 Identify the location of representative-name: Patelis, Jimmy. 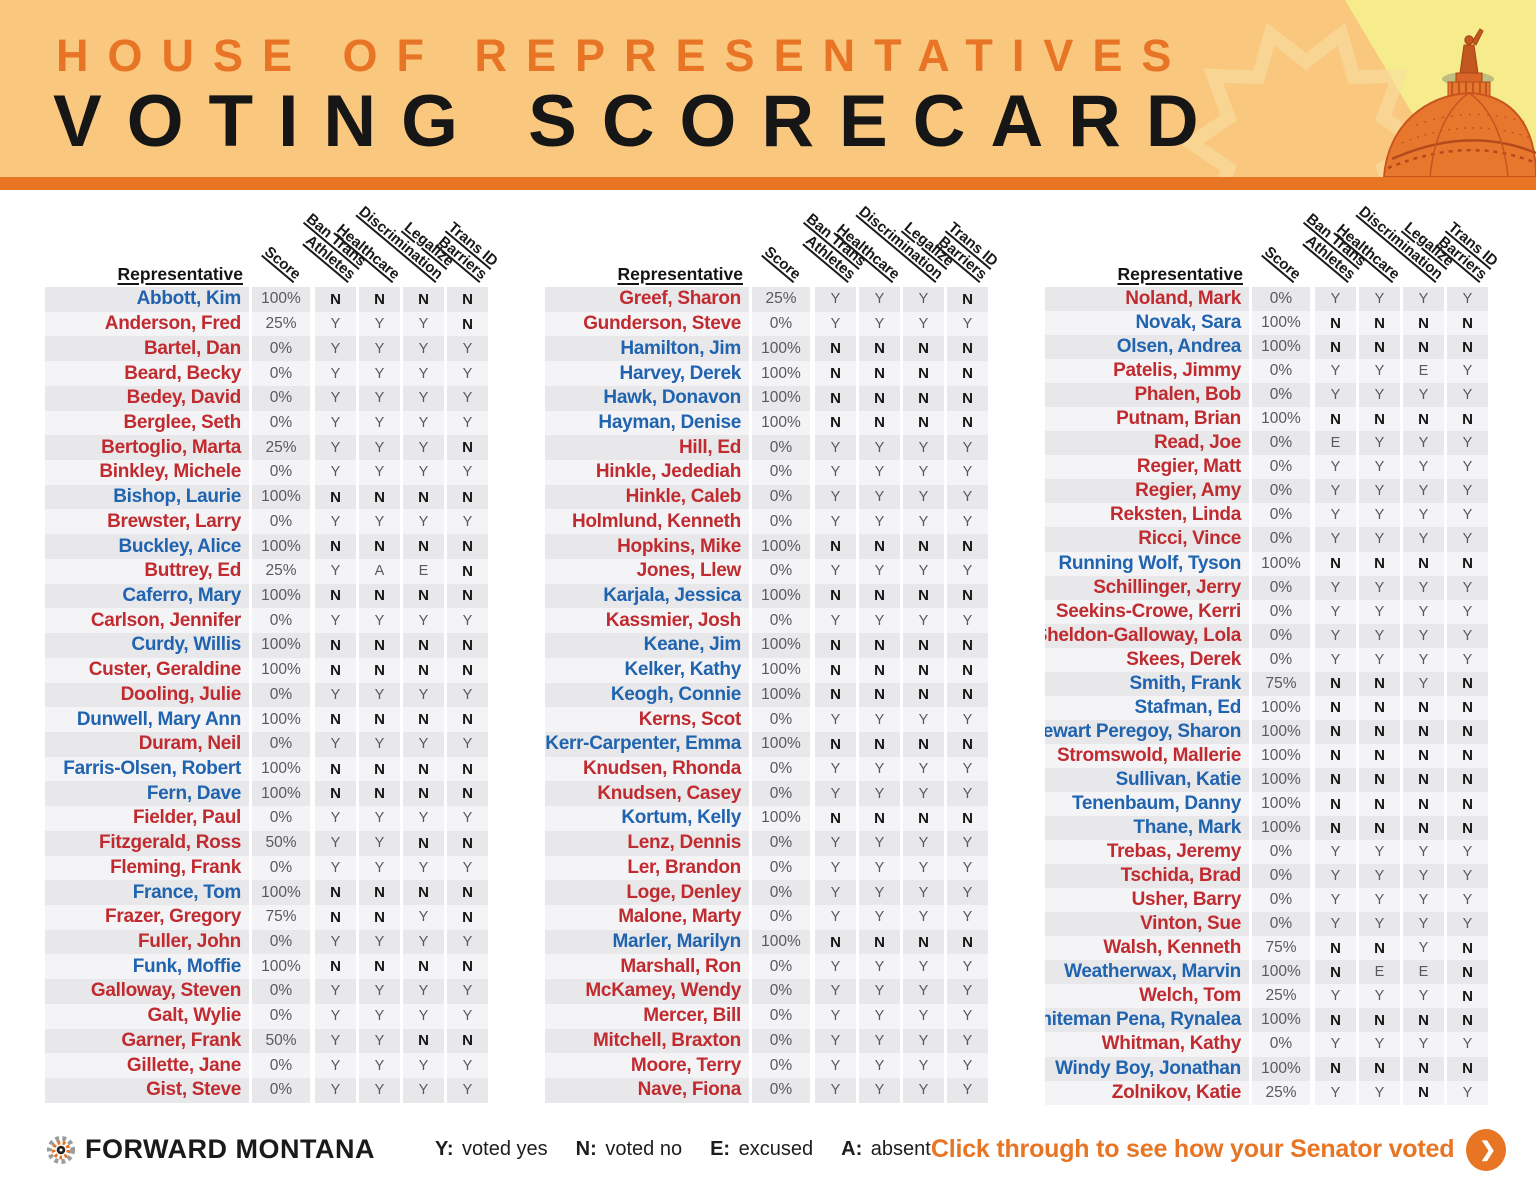
(1147, 371).